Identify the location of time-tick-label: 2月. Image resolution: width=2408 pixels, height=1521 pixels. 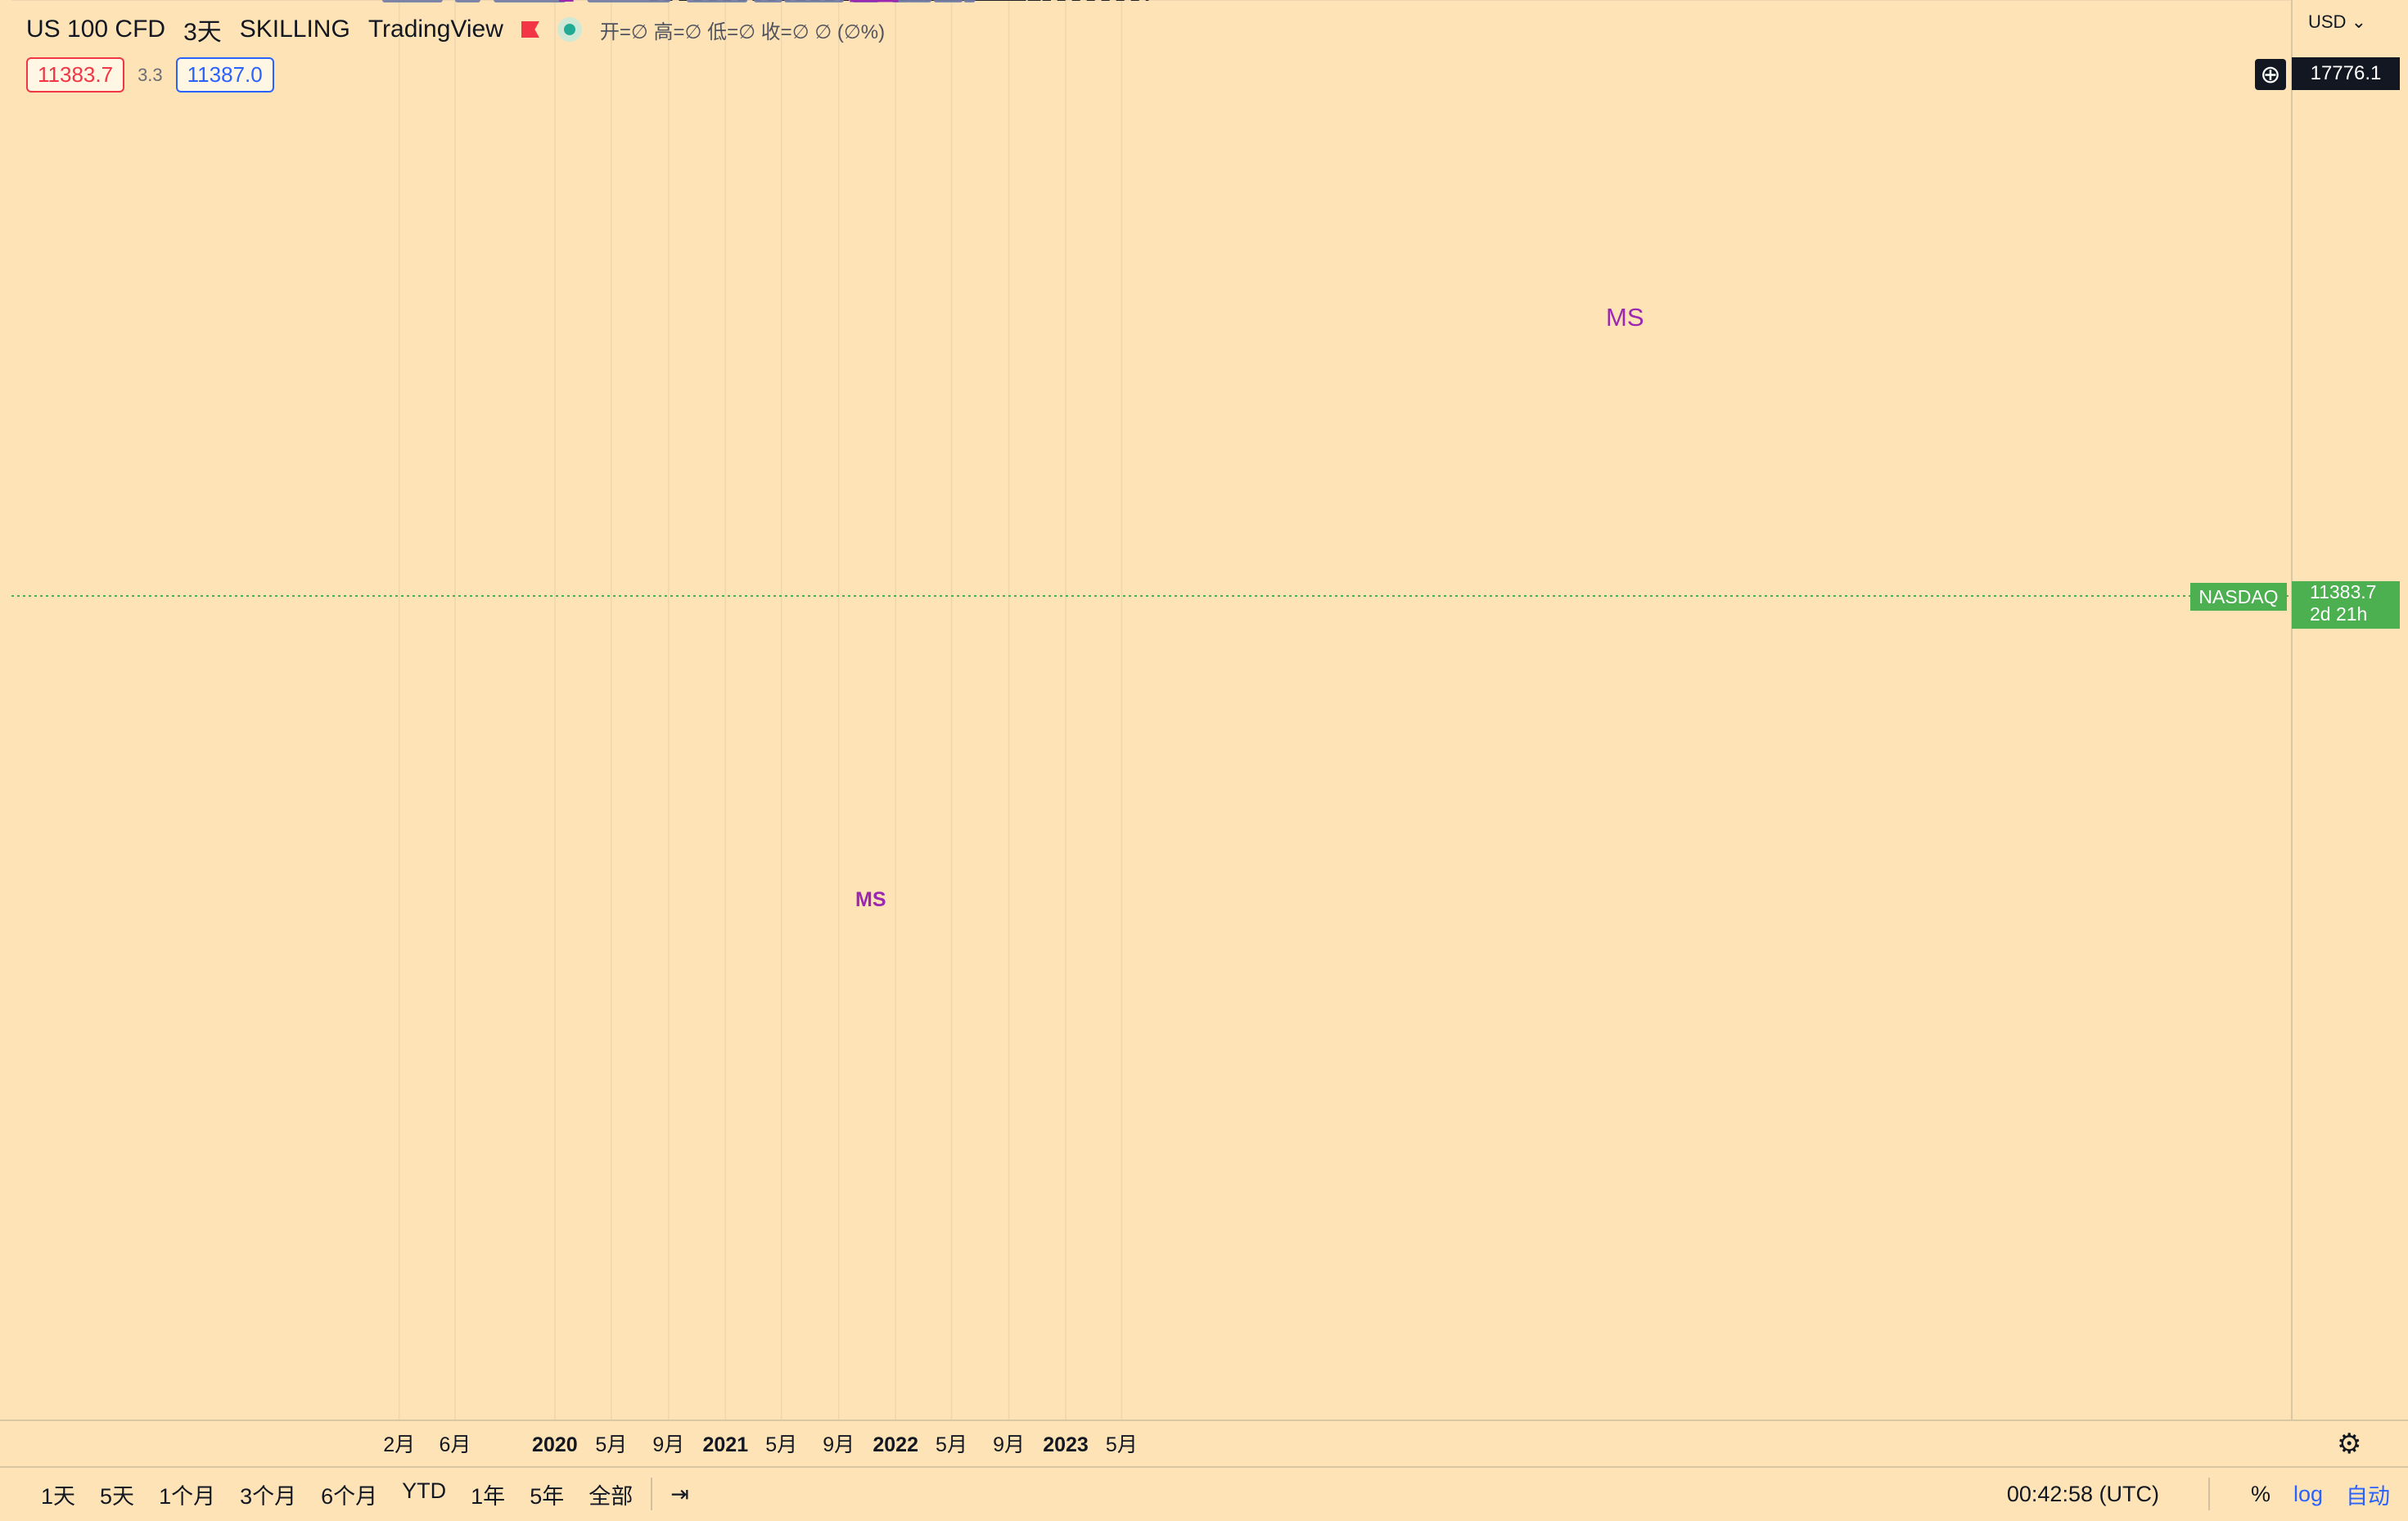
(399, 1444).